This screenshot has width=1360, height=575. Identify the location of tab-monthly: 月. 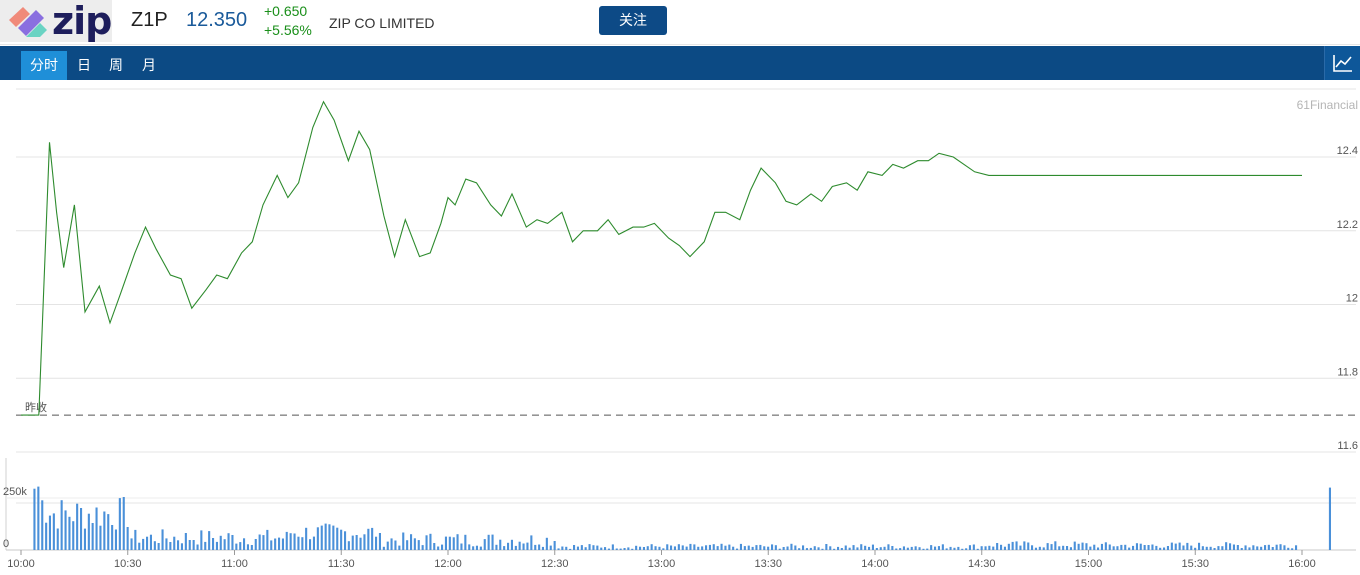
(149, 65).